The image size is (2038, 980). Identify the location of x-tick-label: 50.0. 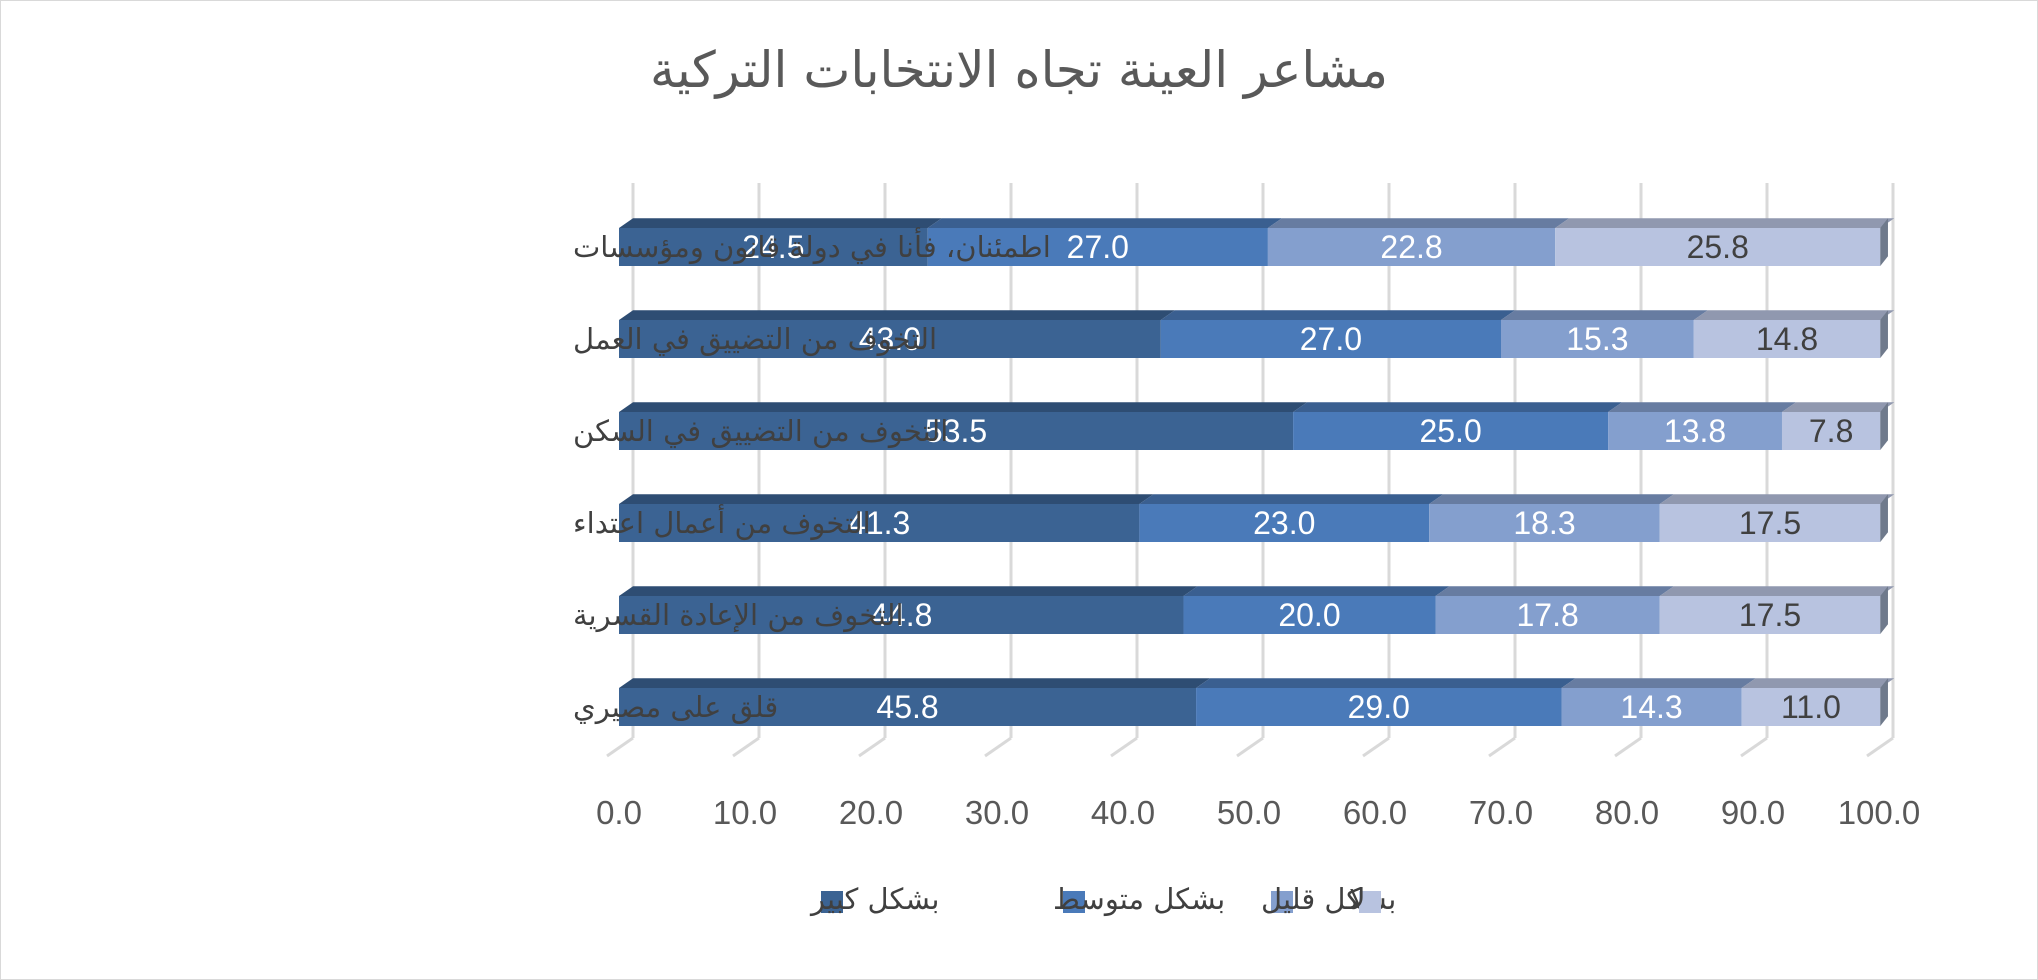
(1249, 812).